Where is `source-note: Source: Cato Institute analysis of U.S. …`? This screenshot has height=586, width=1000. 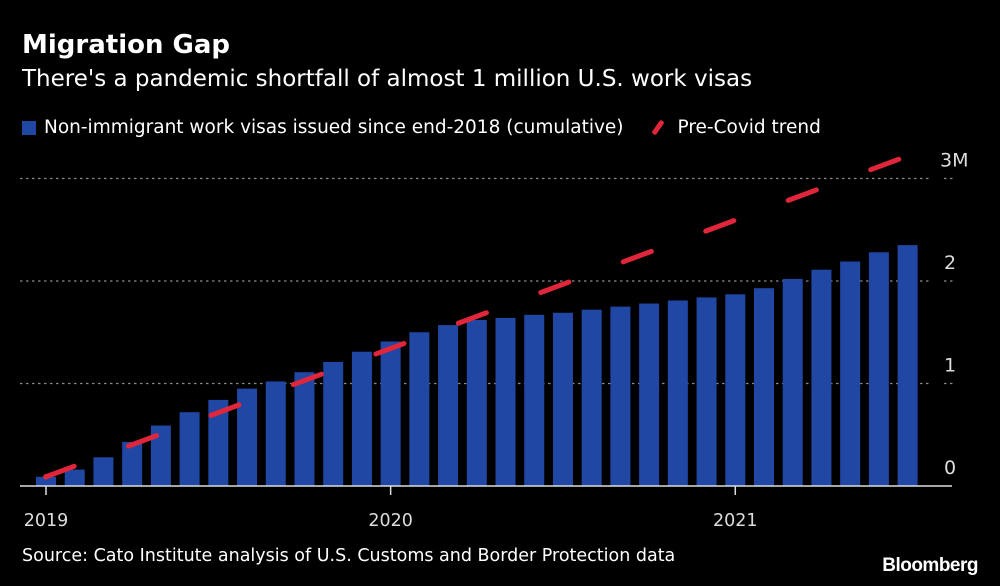
source-note: Source: Cato Institute analysis of U.S. … is located at coordinates (349, 556).